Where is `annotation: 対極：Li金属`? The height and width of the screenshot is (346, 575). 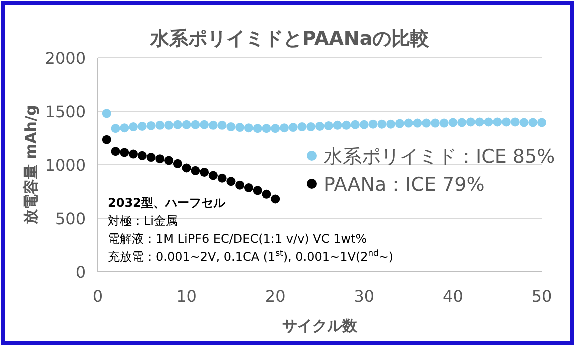
annotation: 対極：Li金属 is located at coordinates (143, 221).